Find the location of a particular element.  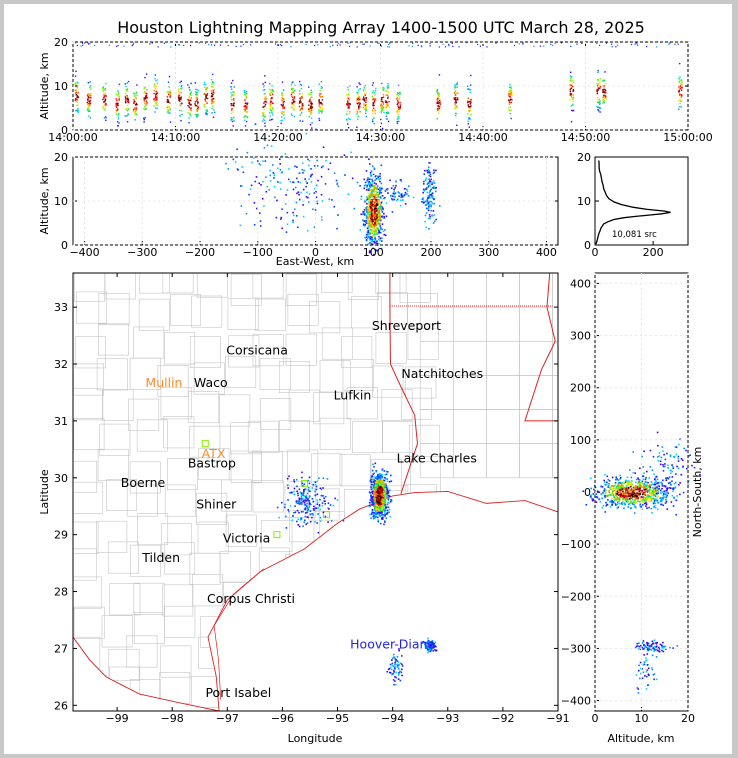

y-tick-label: 26 is located at coordinates (61, 705).